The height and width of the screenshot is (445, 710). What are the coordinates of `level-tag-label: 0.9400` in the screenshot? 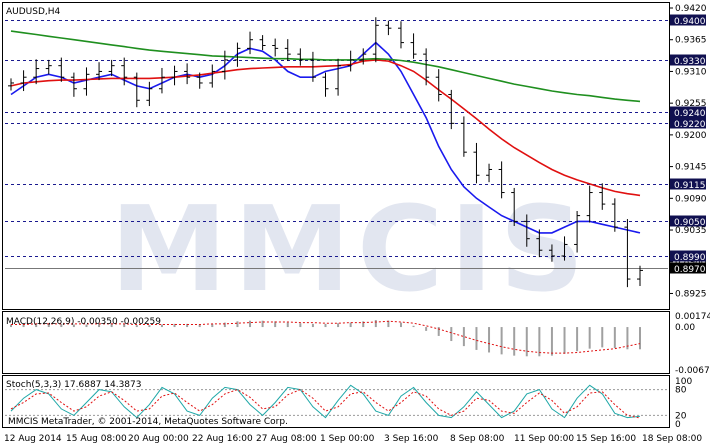 It's located at (690, 22).